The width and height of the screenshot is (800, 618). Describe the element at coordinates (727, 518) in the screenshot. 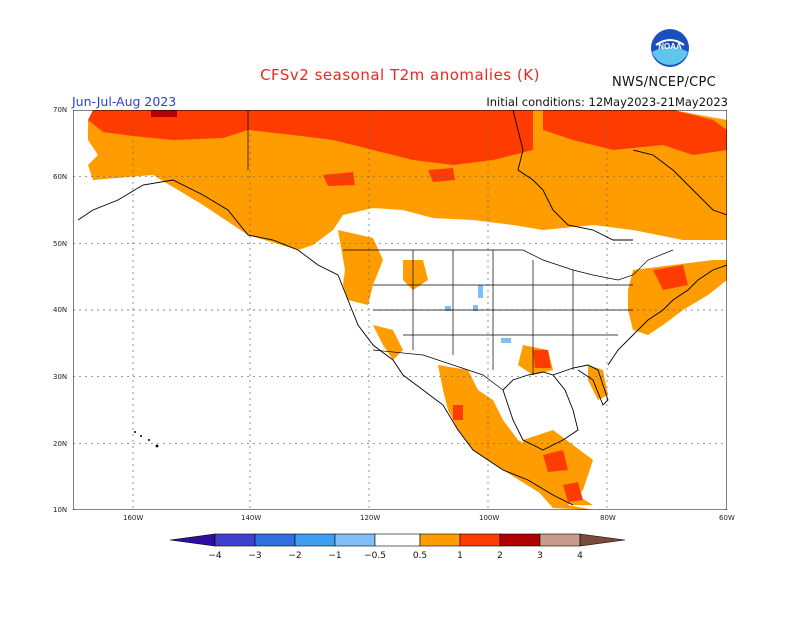

I see `lon-tick-60w: 60W` at that location.